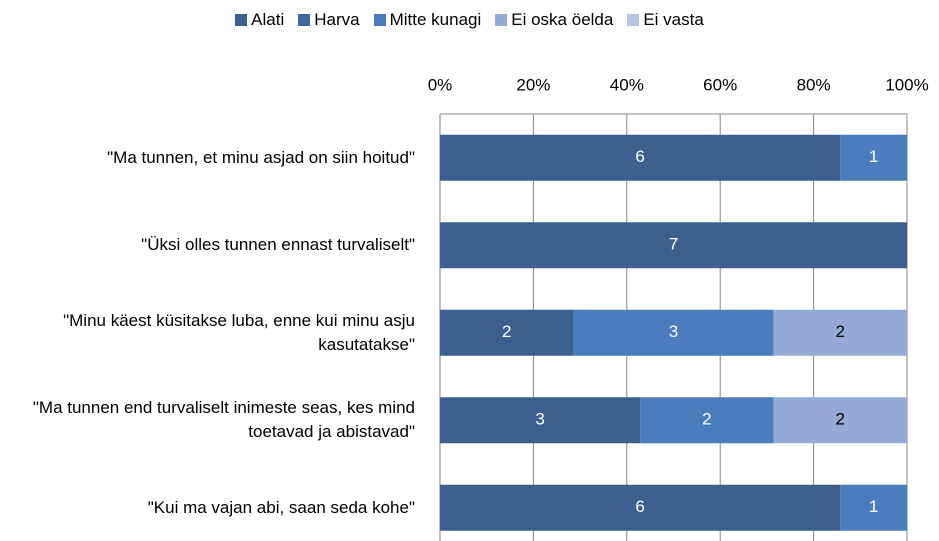  Describe the element at coordinates (281, 507) in the screenshot. I see `category-label: "Kui ma vajan abi, saan seda kohe"` at that location.